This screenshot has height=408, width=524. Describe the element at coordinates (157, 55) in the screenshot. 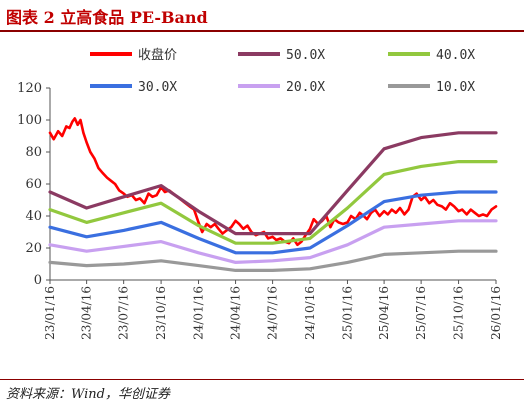

I see `legend-label: 收盘价` at that location.